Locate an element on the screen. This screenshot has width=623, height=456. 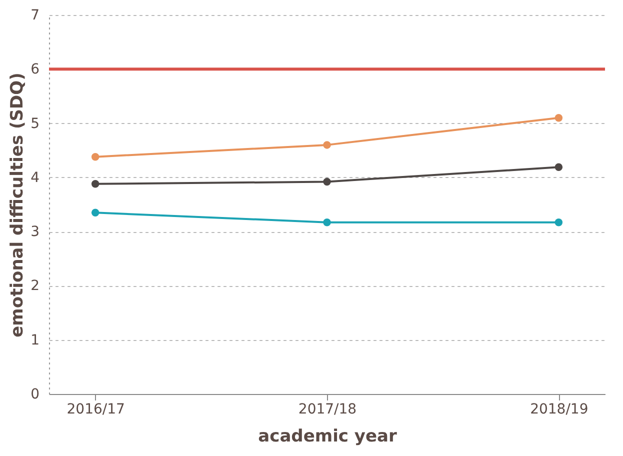
y-tick-label: 3 is located at coordinates (35, 232).